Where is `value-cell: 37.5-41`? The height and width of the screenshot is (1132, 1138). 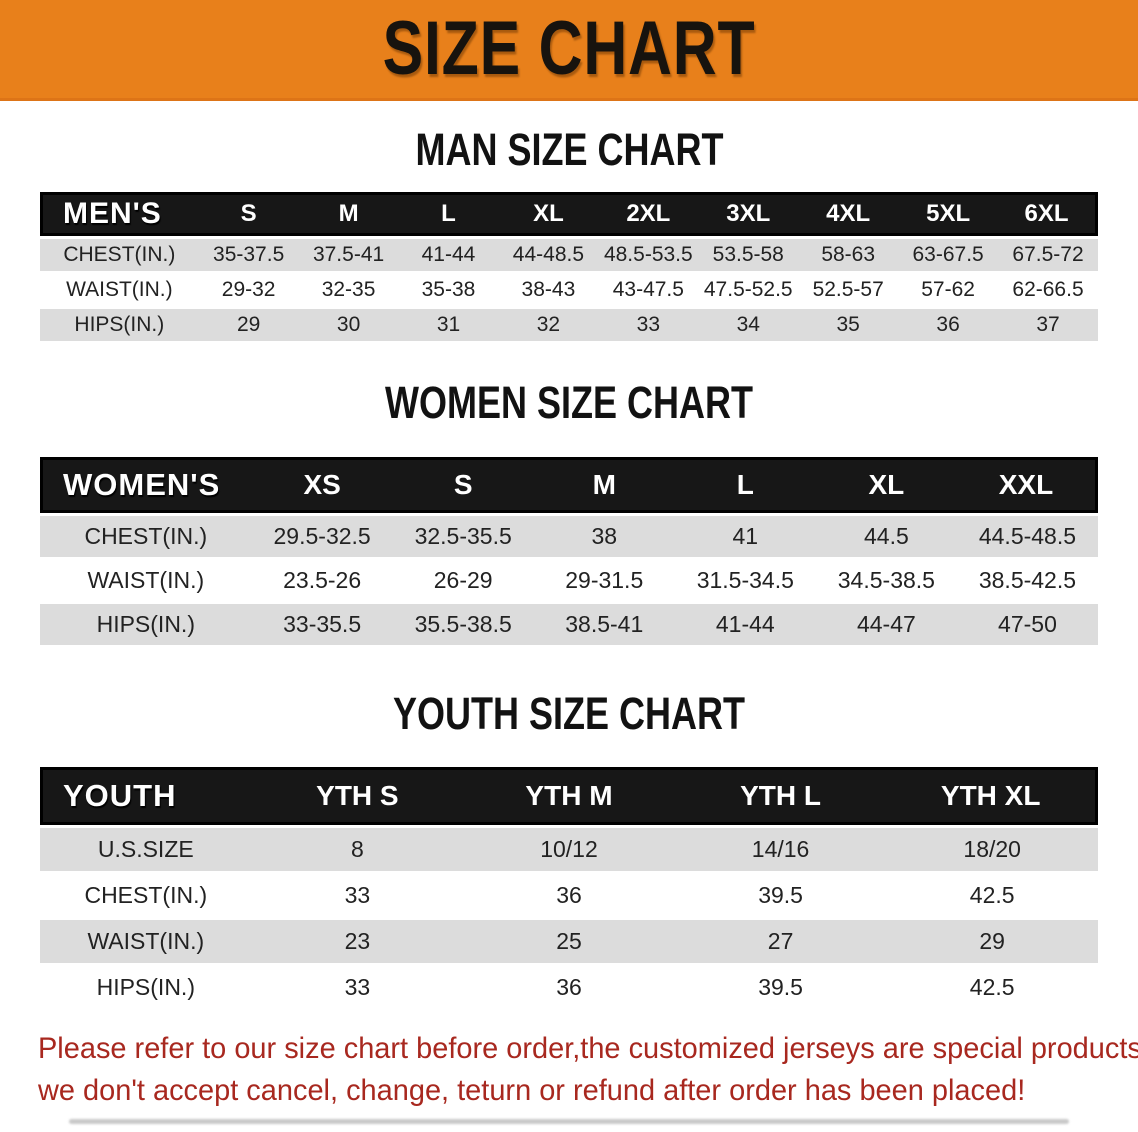 value-cell: 37.5-41 is located at coordinates (348, 254).